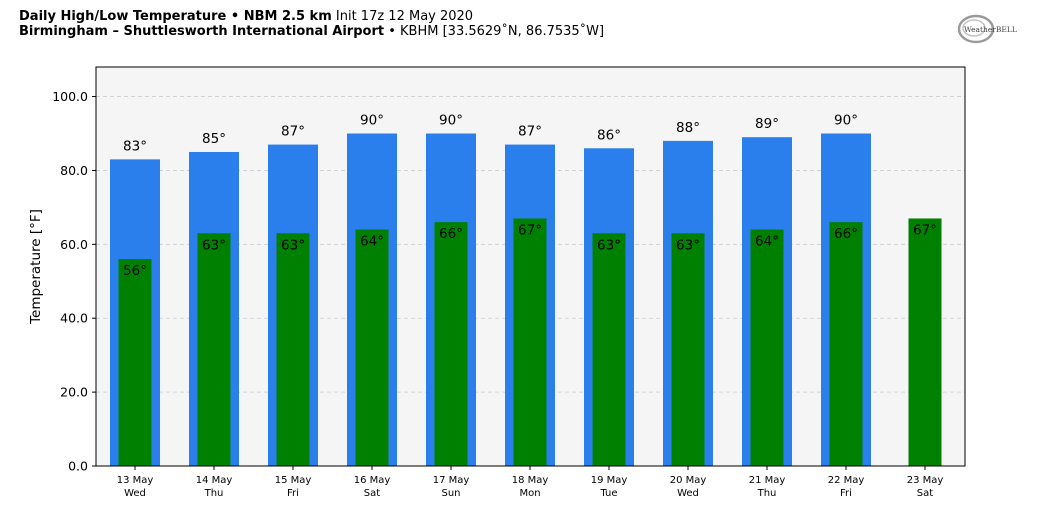 The image size is (1040, 516). Describe the element at coordinates (293, 480) in the screenshot. I see `x-tick-date: 15 May` at that location.